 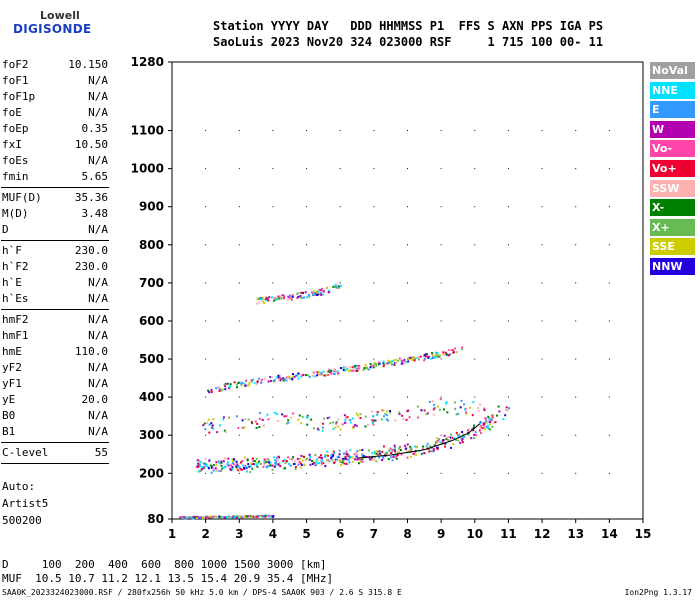 What do you see at coordinates (340, 534) in the screenshot?
I see `x-tick-label: 6` at bounding box center [340, 534].